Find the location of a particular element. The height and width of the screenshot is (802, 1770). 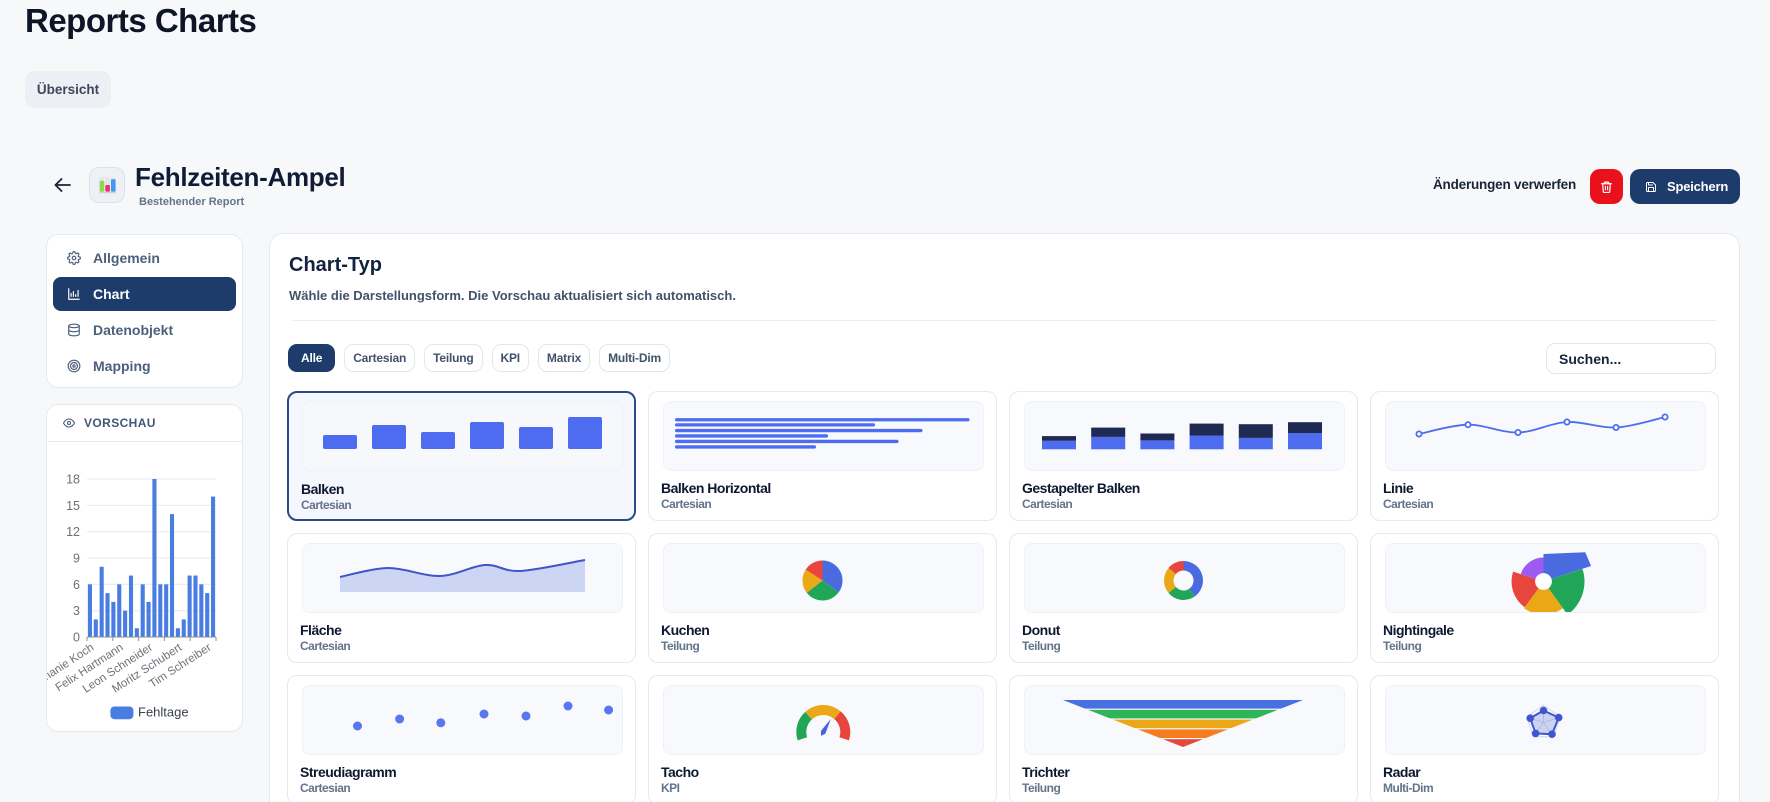

svg-text: 0 is located at coordinates (76, 638).